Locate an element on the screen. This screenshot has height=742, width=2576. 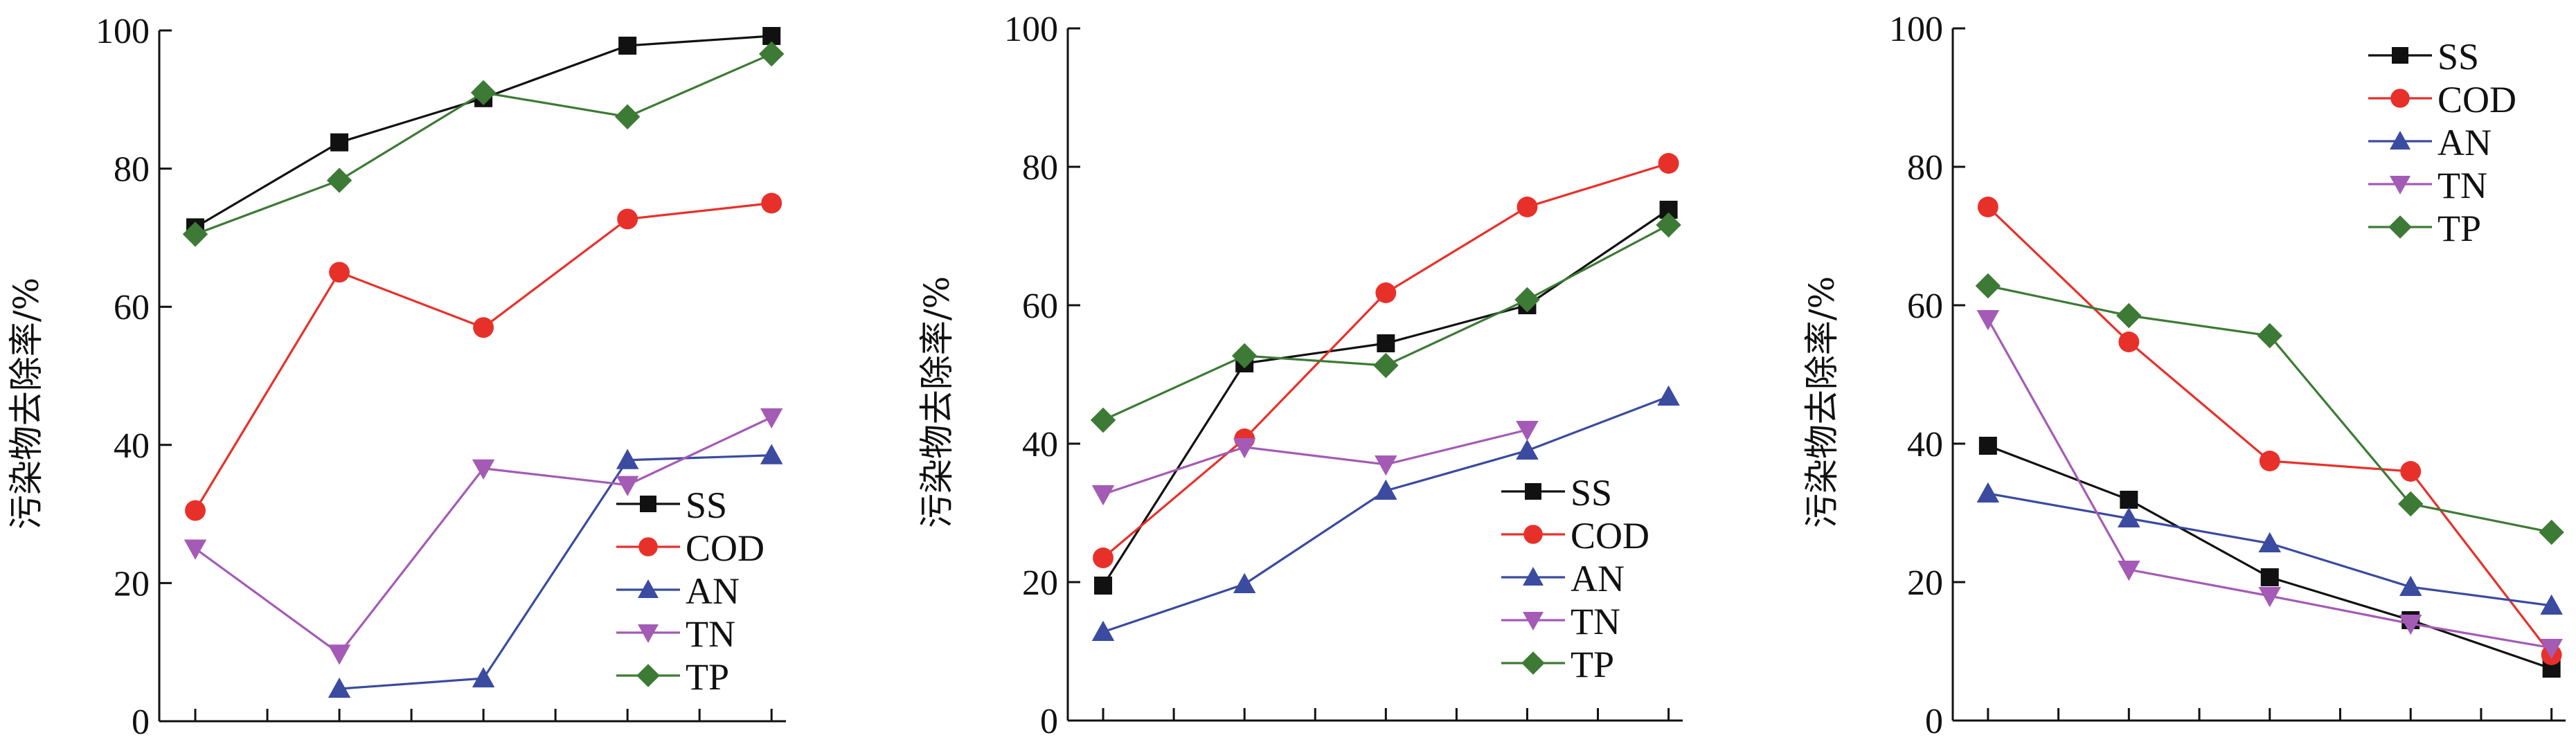
y-tick-label: 100 is located at coordinates (123, 31).